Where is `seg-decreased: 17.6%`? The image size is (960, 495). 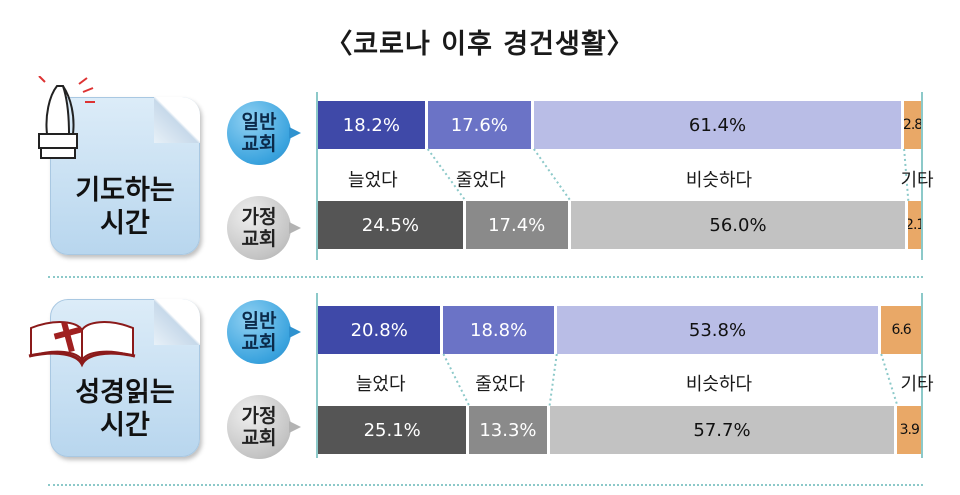
seg-decreased: 17.6% is located at coordinates (480, 125).